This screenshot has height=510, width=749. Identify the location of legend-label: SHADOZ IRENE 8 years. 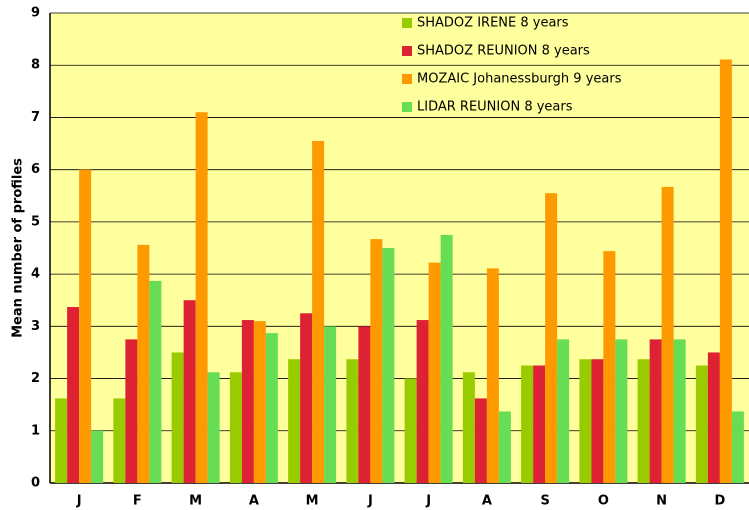
(493, 23).